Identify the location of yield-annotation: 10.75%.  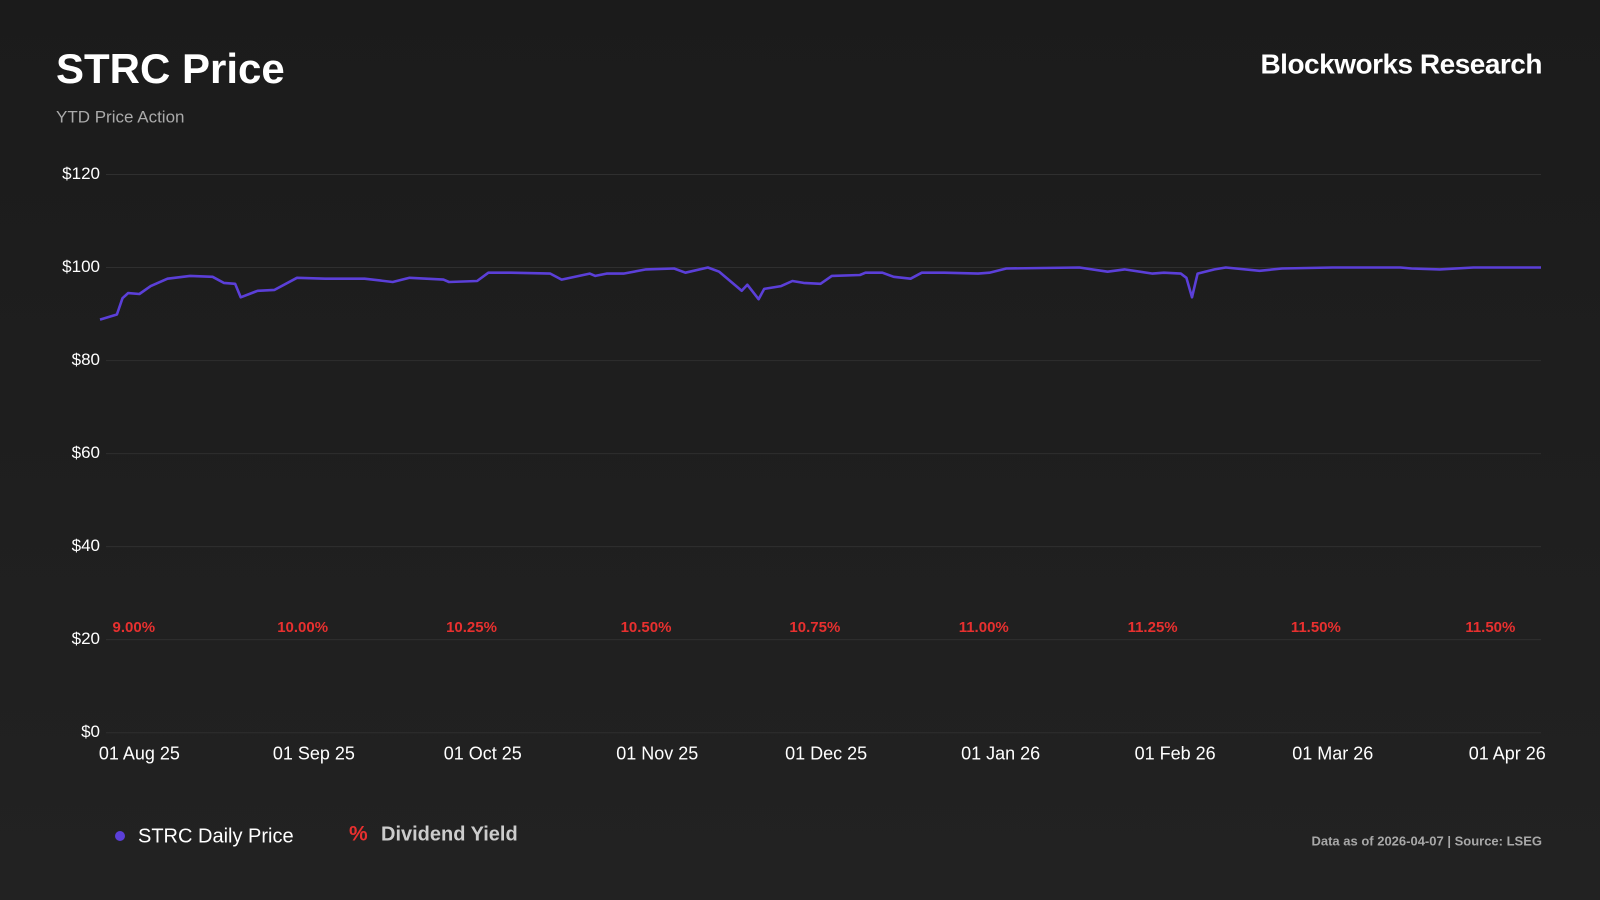
(814, 627).